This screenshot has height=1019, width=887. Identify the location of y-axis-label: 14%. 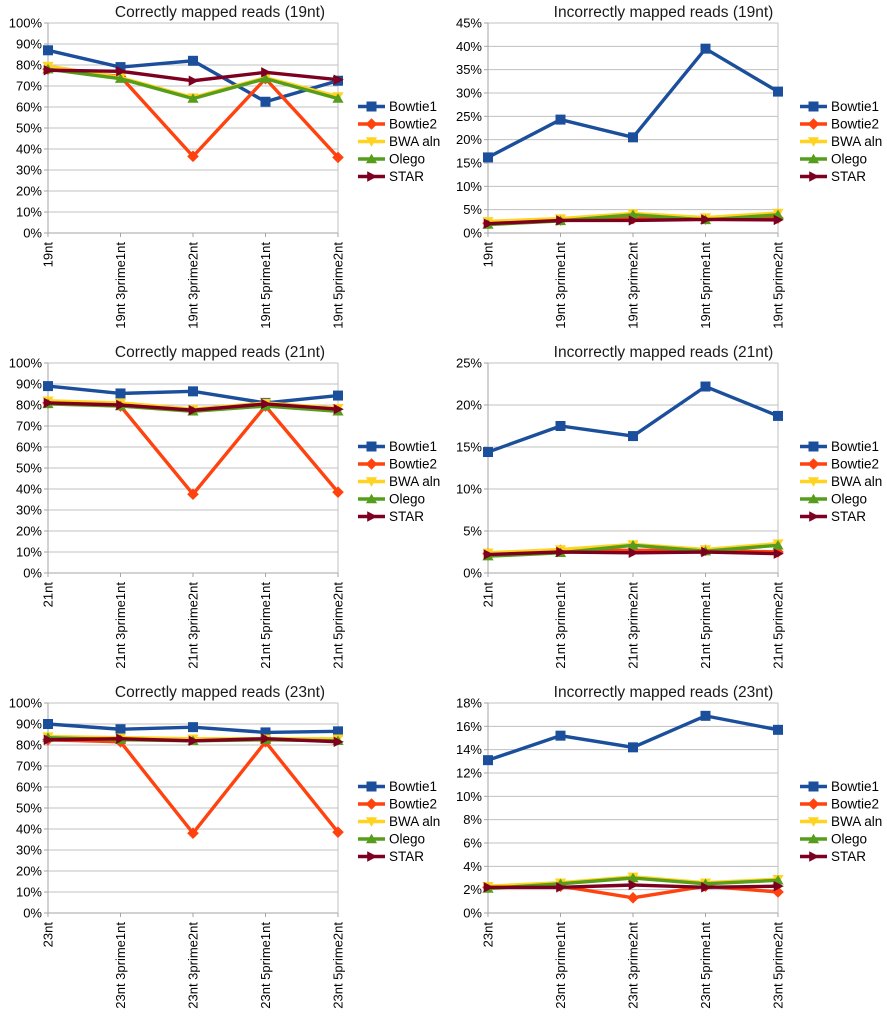
(469, 749).